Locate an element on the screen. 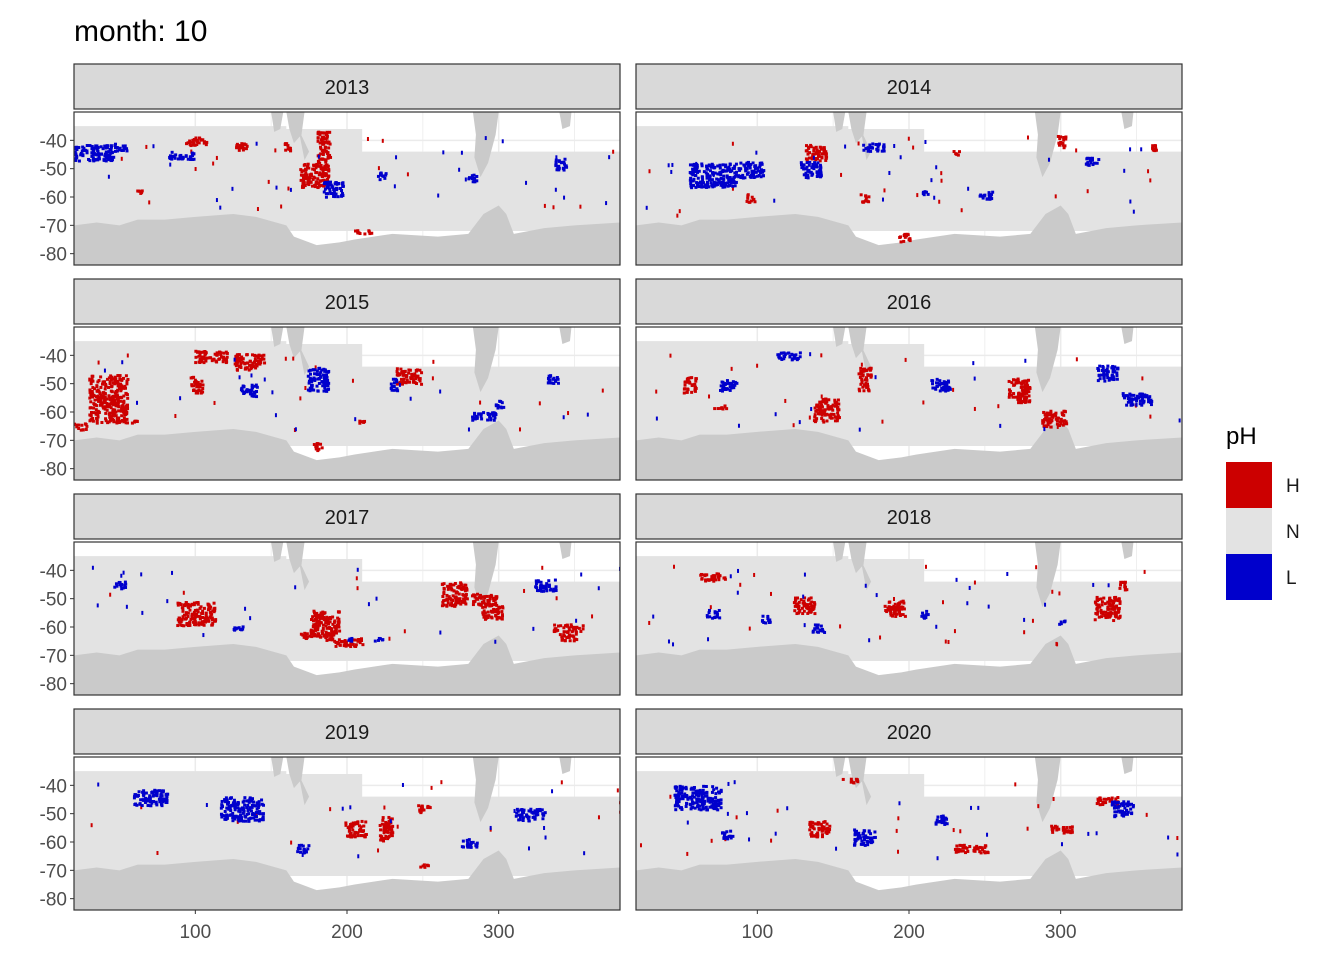 This screenshot has width=1344, height=960. antarctica is located at coordinates (909, 235).